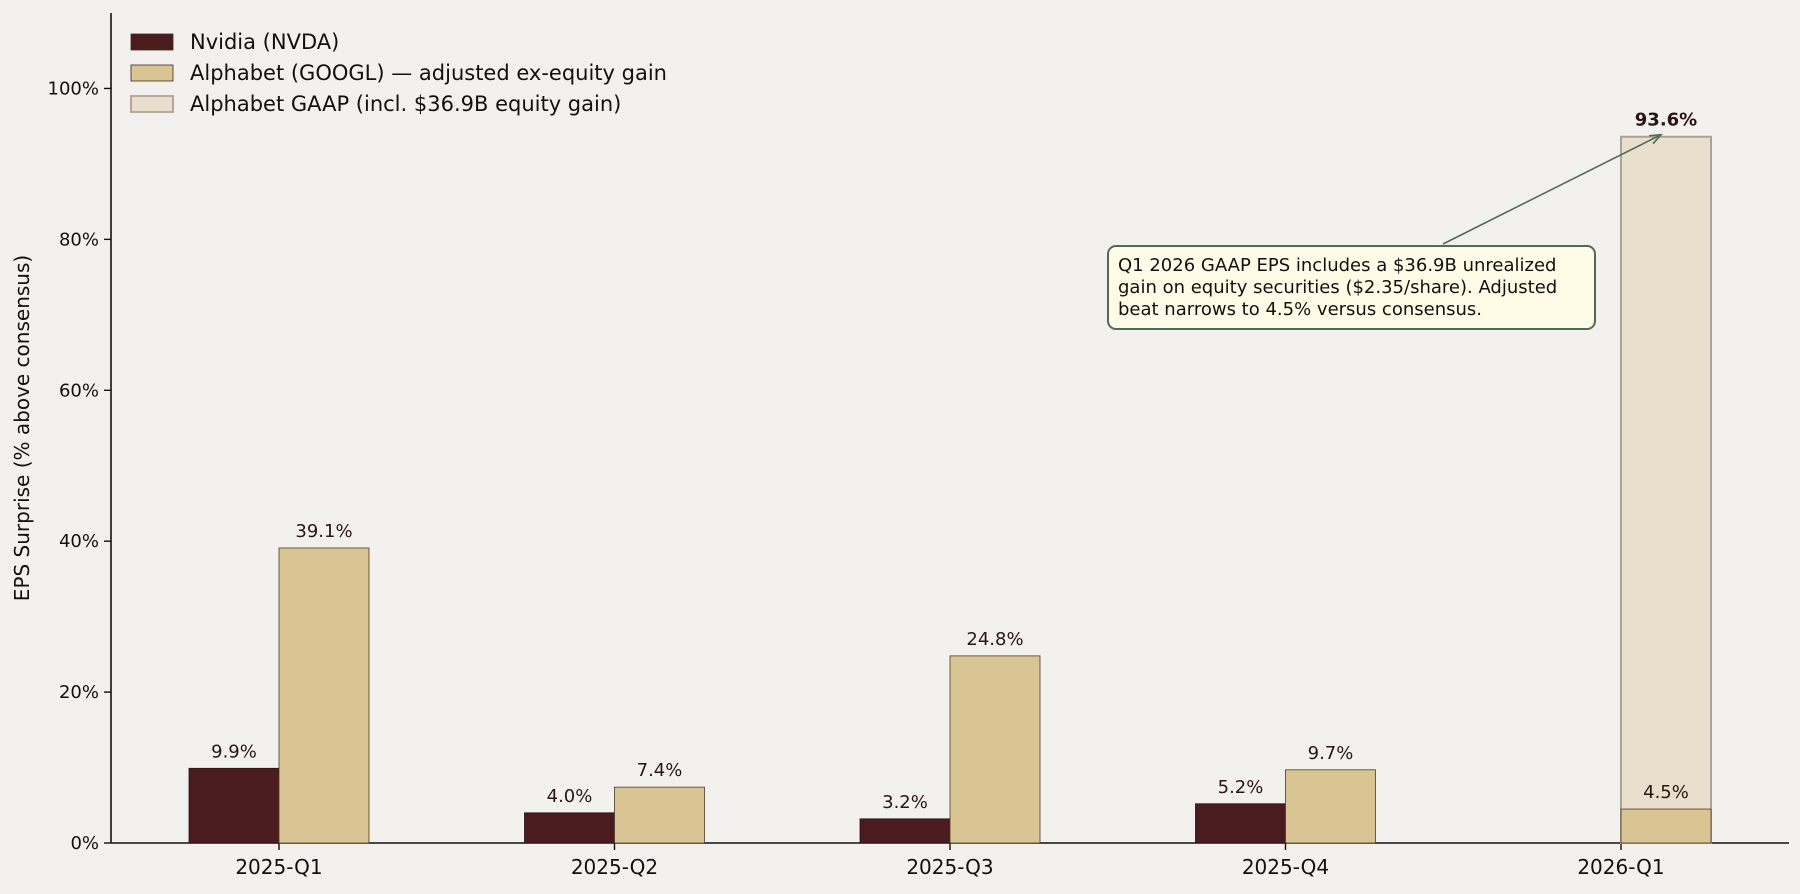 The image size is (1800, 894). Describe the element at coordinates (1666, 120) in the screenshot. I see `bar-label-googl-gaap: 93.6%` at that location.